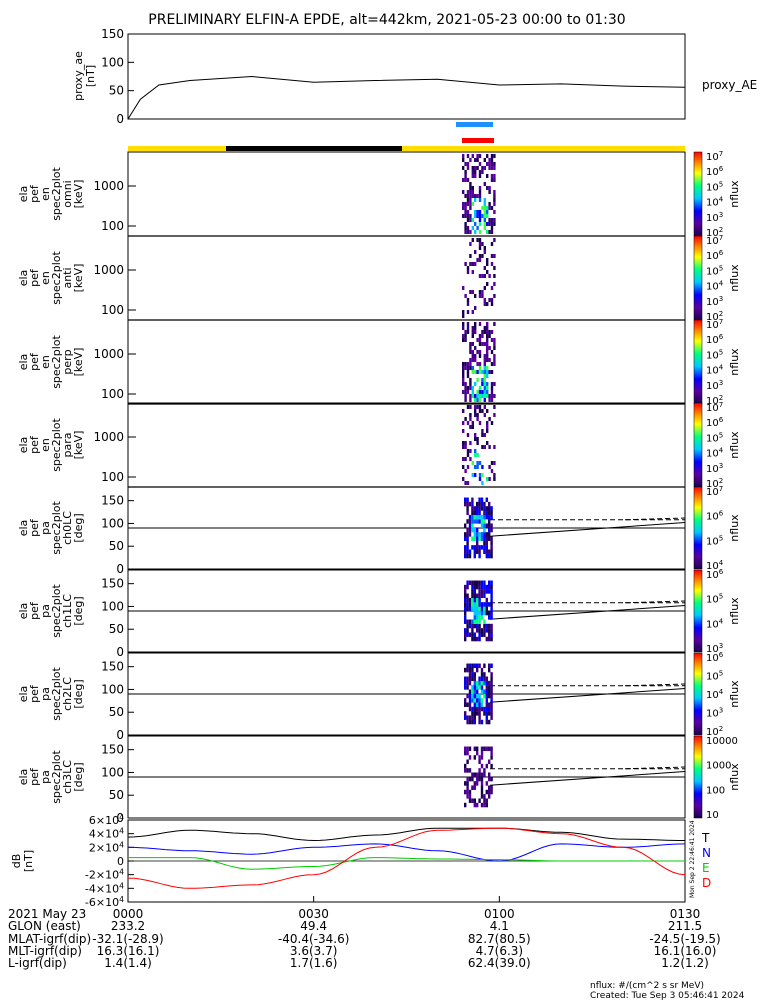 The image size is (775, 1000). Describe the element at coordinates (116, 712) in the screenshot. I see `pa-tick-label: 50` at that location.